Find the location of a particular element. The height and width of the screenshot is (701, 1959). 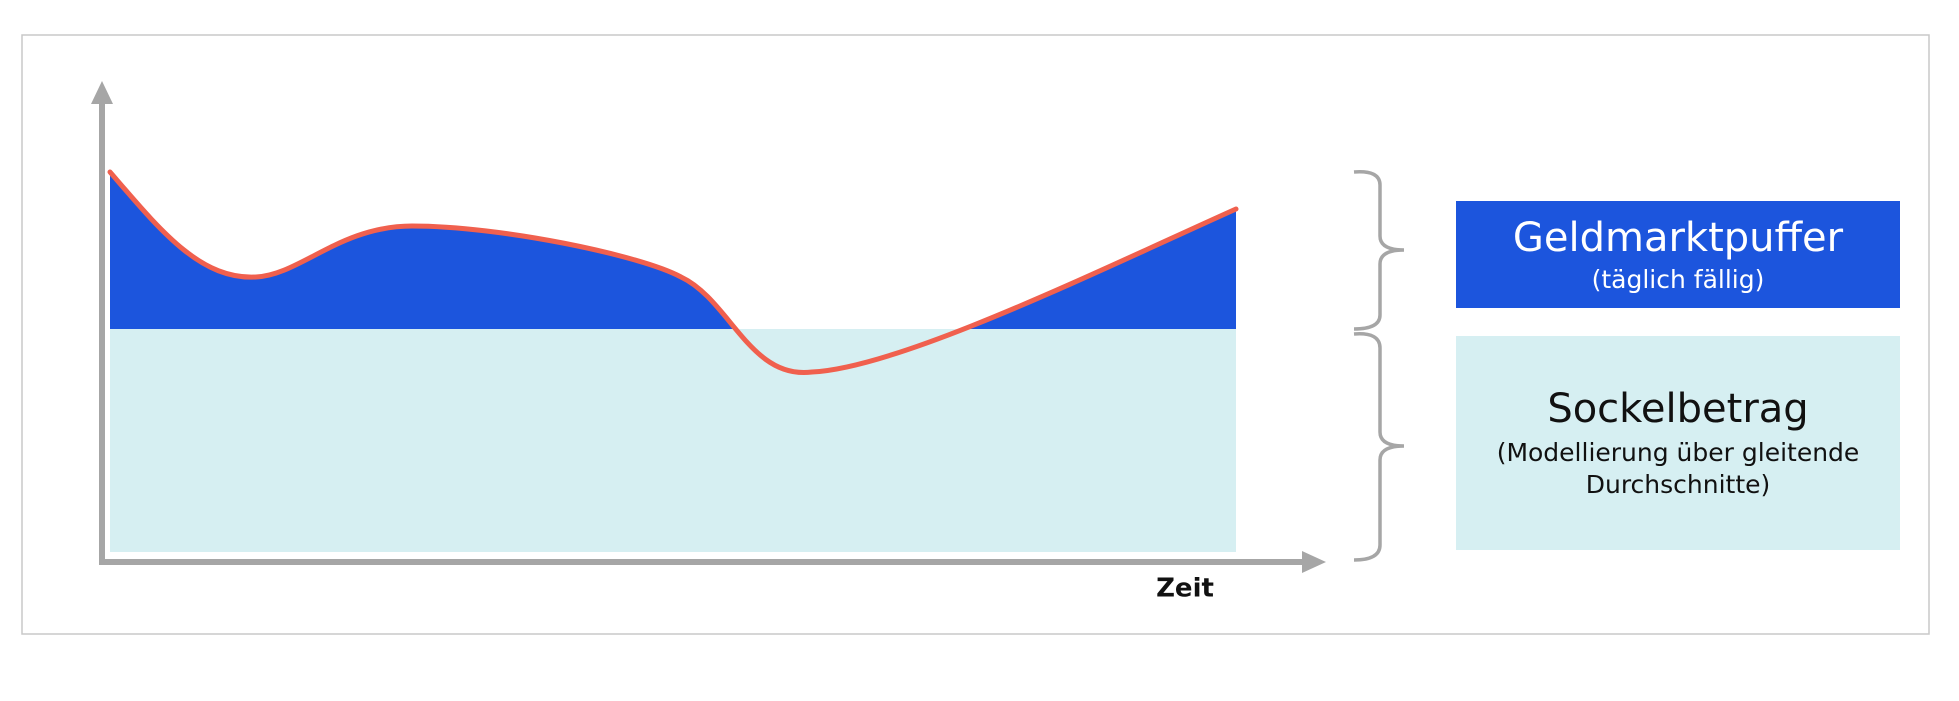

base-subtitle: (Modellierung über gleitende is located at coordinates (1678, 452).